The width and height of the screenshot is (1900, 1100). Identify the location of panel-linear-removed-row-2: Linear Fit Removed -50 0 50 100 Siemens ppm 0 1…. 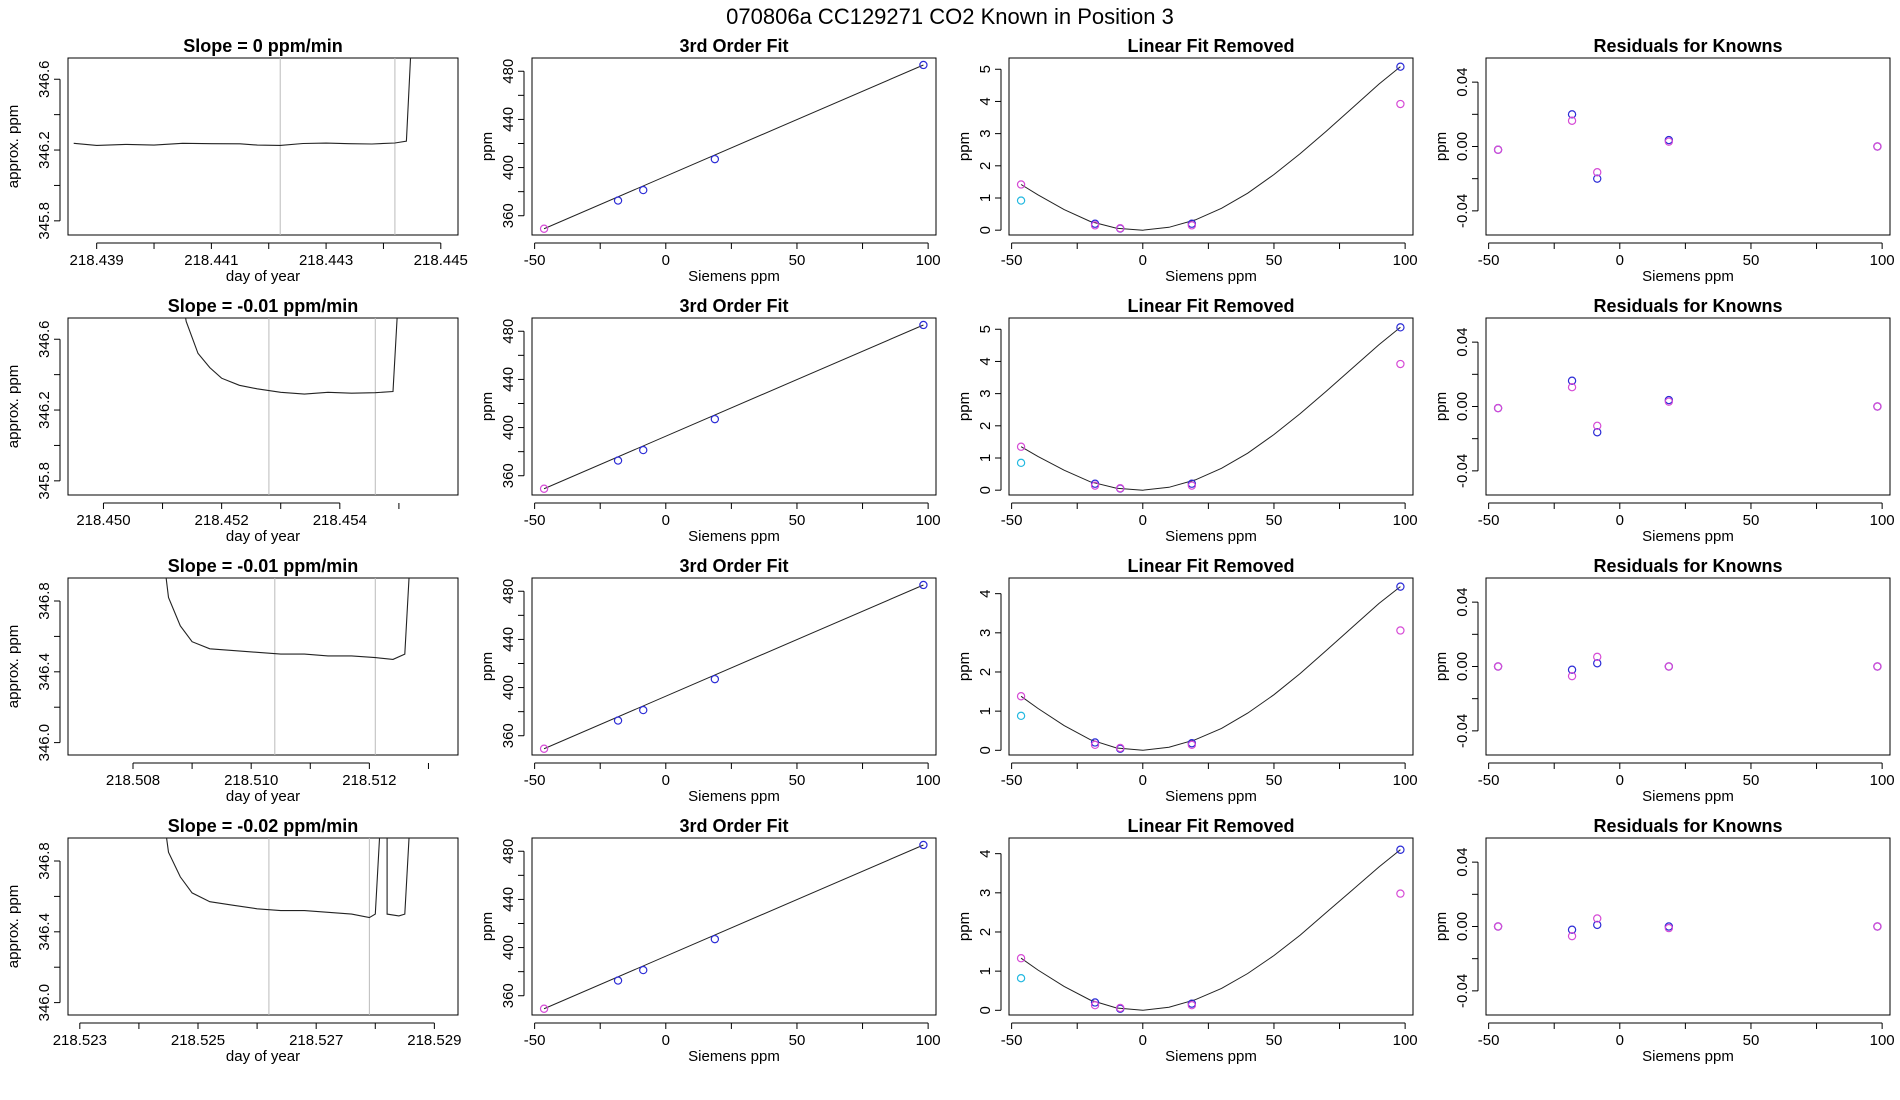
(1187, 420).